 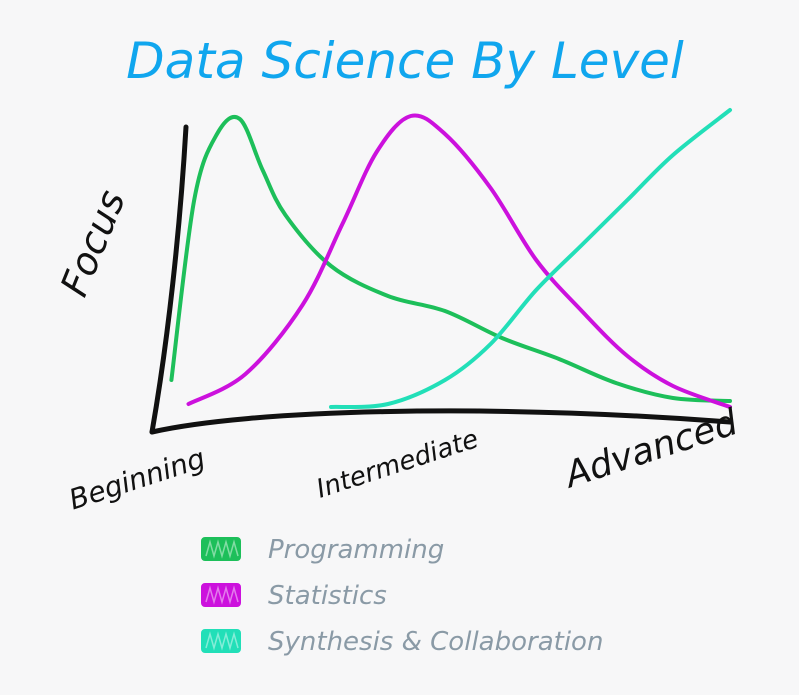 I want to click on chart-title: Data Science By Level, so click(x=405, y=61).